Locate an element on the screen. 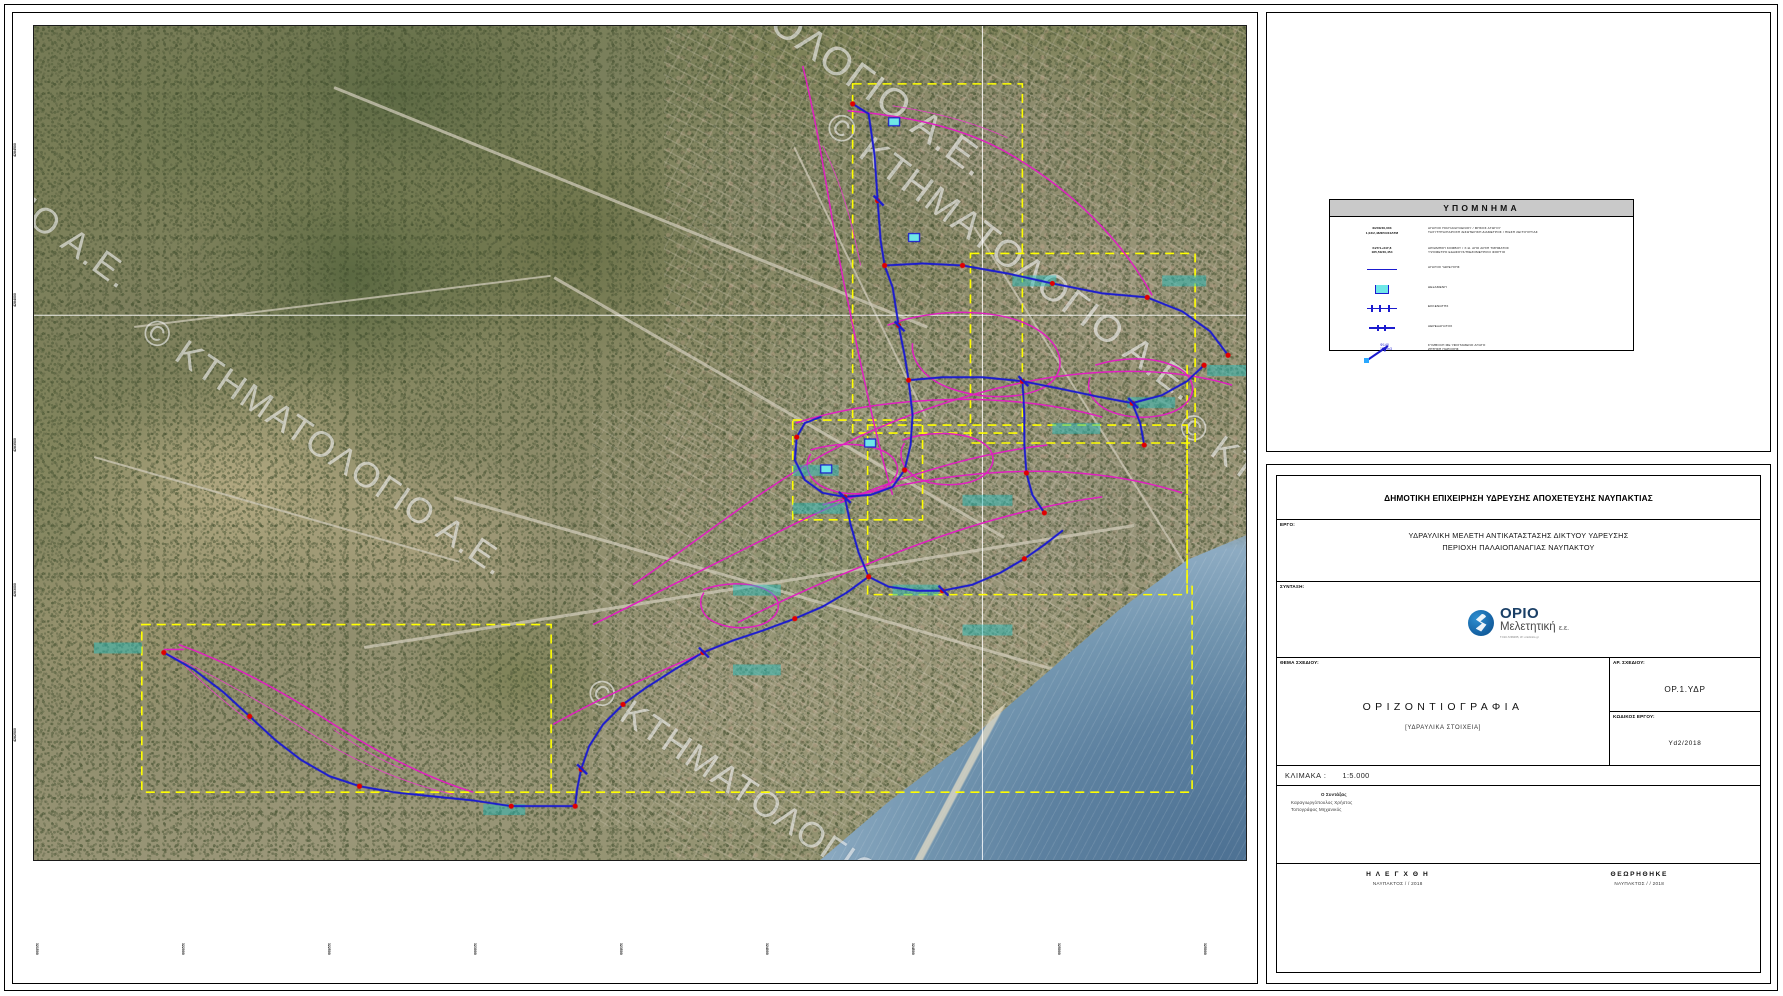 The height and width of the screenshot is (996, 1783). node-spec-symbol: Κ27/1+347,8 185,50/40,454 is located at coordinates (1382, 250).